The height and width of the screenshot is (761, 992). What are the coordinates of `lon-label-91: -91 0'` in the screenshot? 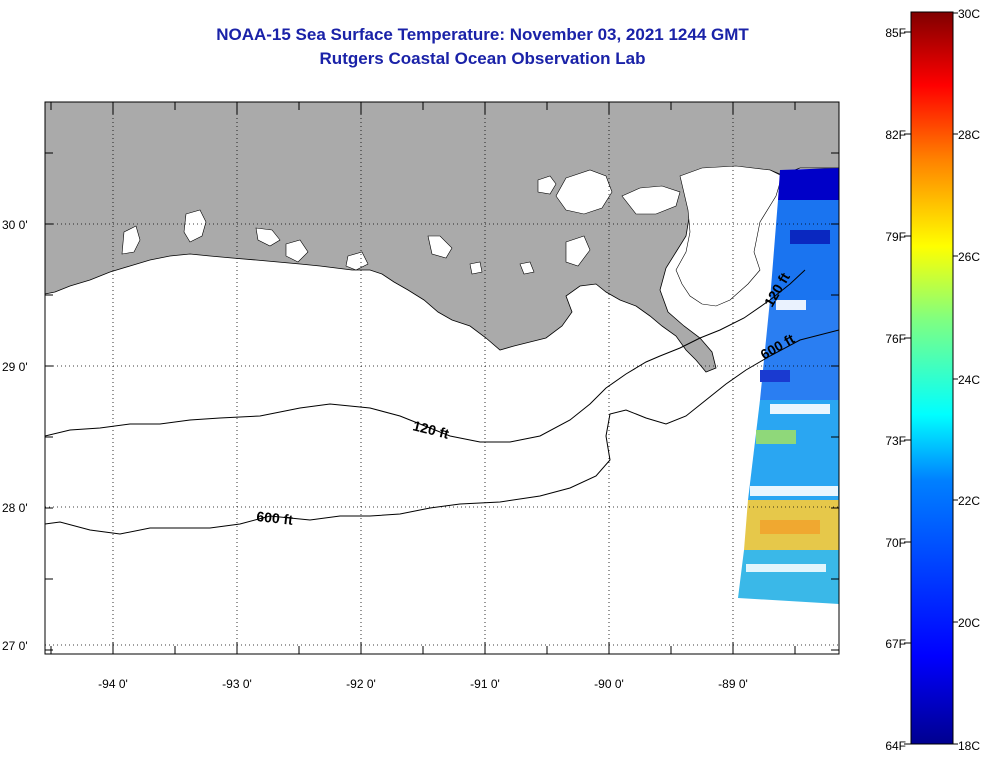 It's located at (485, 684).